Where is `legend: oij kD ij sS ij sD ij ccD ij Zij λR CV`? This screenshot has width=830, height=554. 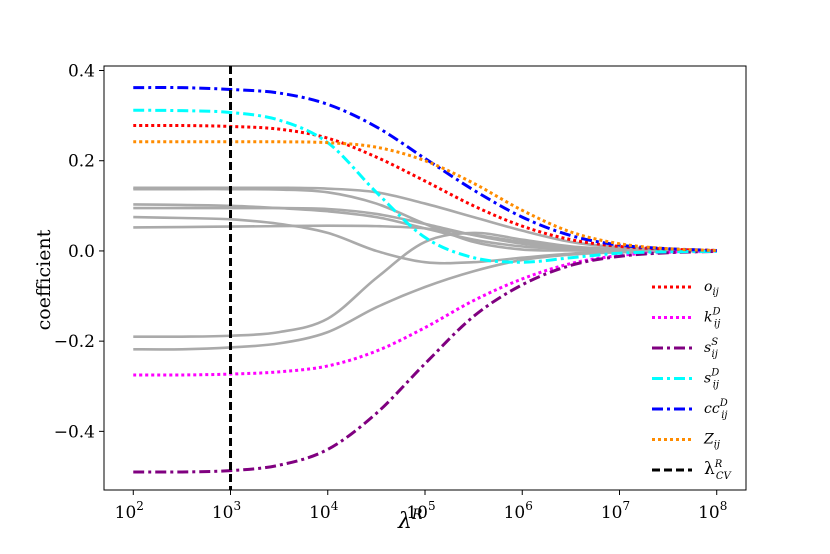 legend: oij kD ij sS ij sD ij ccD ij Zij λR CV is located at coordinates (692, 380).